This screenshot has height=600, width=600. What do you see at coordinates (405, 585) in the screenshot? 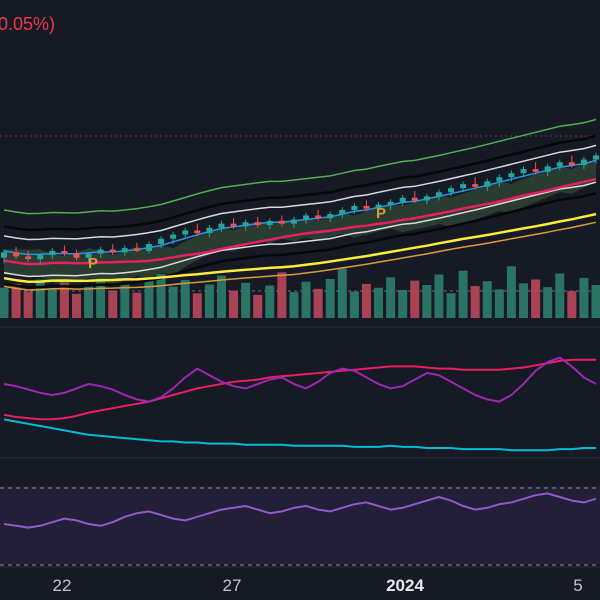
I see `x-tick-label: 2024` at bounding box center [405, 585].